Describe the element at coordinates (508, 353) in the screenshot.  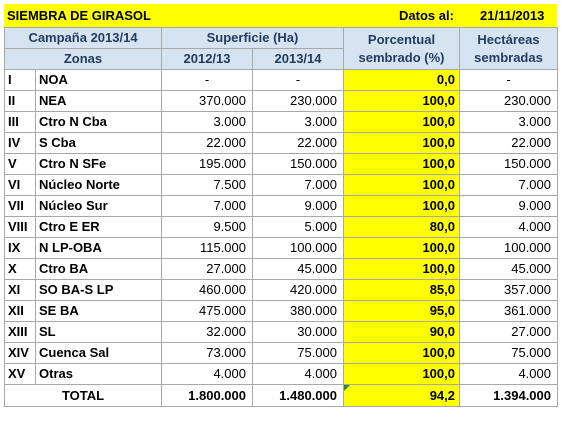
I see `hectares-sown: 75.000` at that location.